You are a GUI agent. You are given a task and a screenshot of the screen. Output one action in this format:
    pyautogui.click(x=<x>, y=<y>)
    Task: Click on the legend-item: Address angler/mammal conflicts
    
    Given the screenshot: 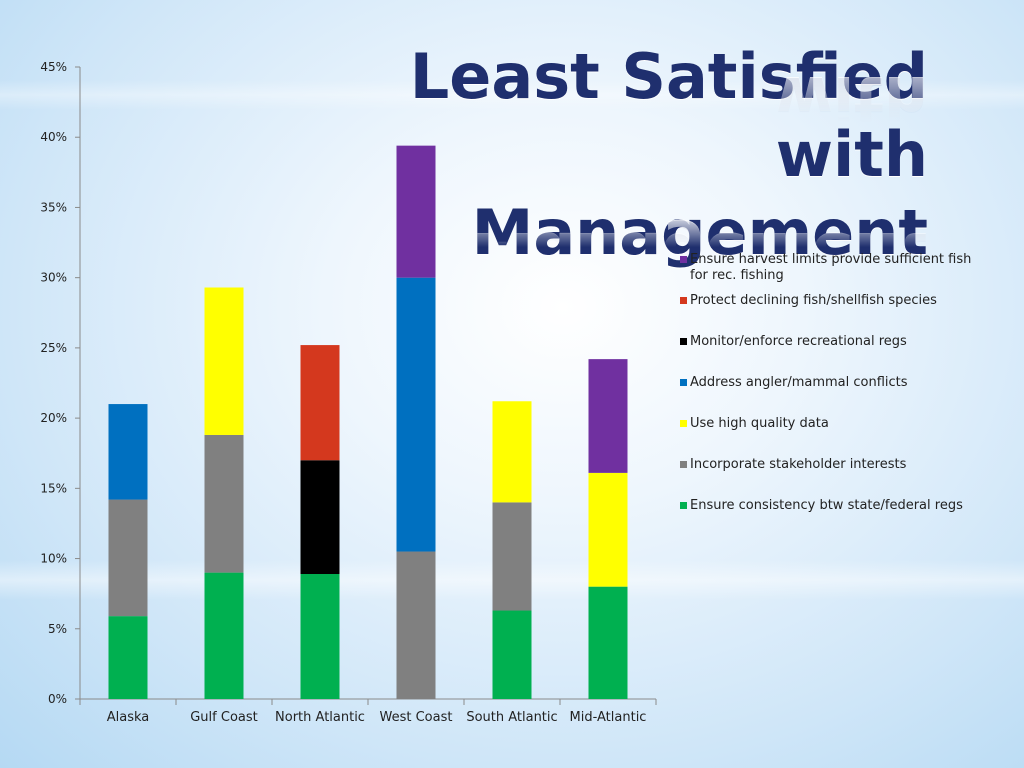 What is the action you would take?
    pyautogui.click(x=830, y=395)
    